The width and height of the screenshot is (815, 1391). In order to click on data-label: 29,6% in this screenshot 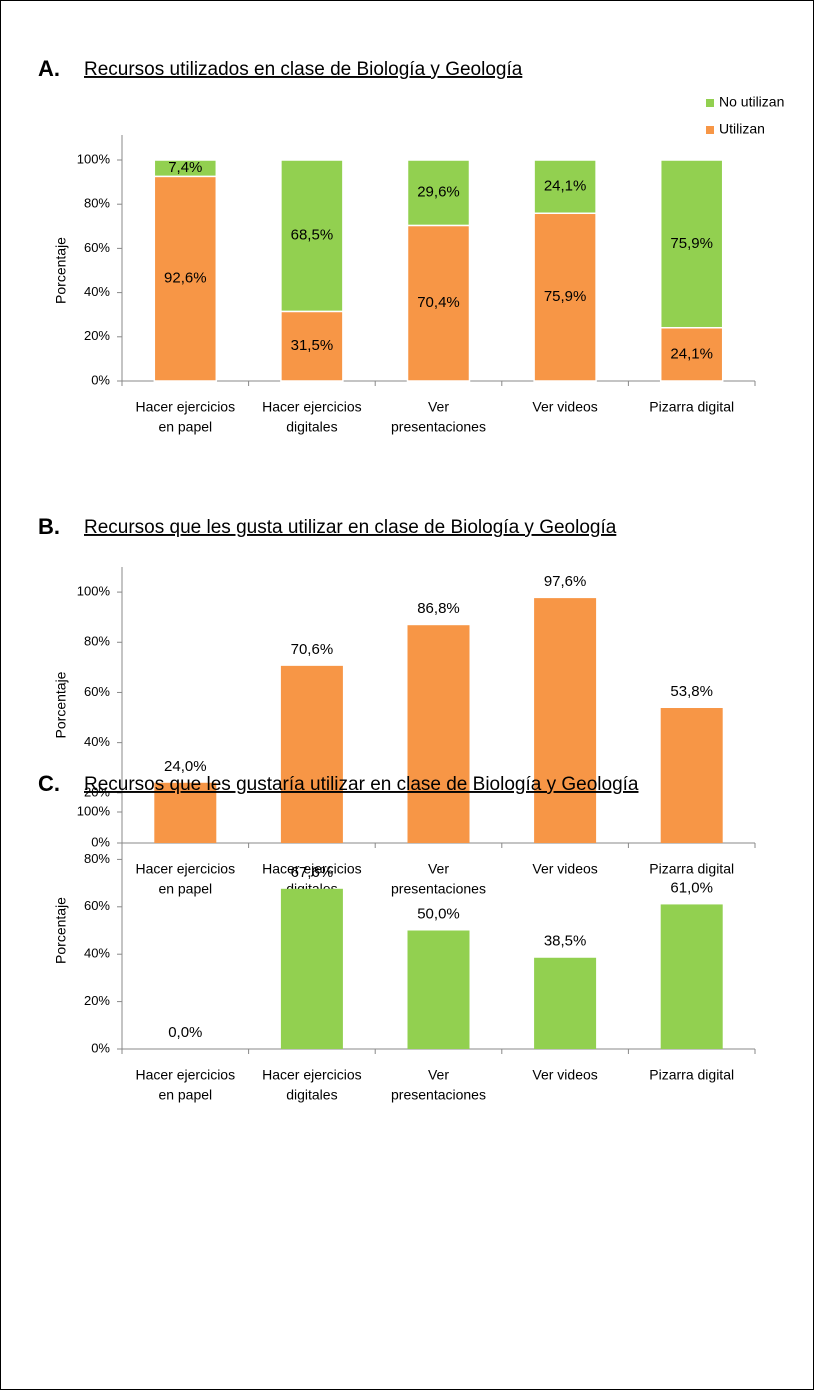, I will do `click(438, 192)`.